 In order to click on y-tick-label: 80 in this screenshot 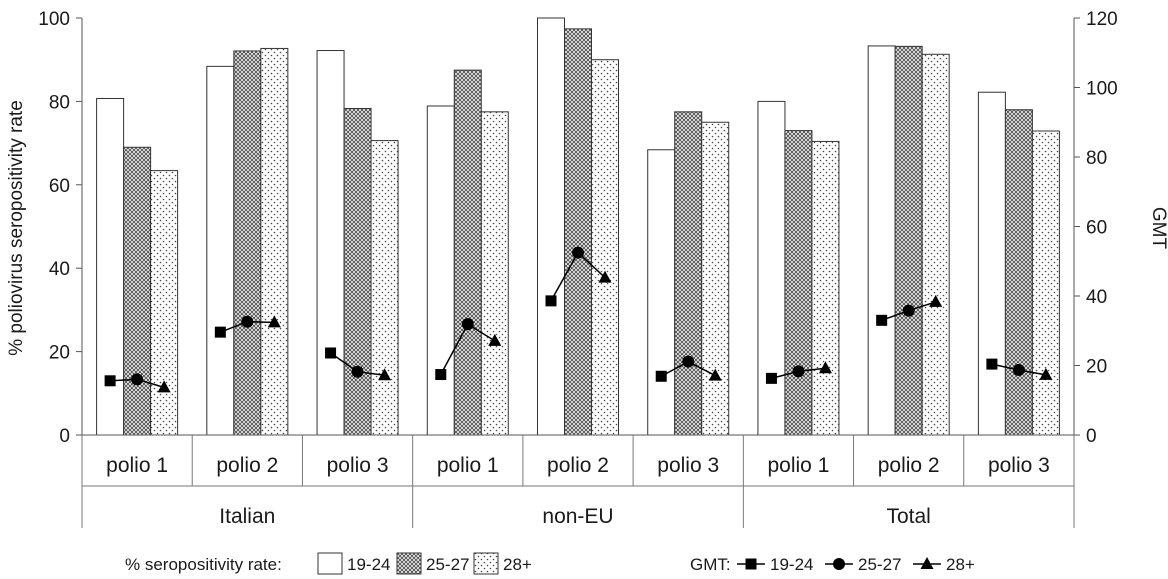, I will do `click(59, 102)`.